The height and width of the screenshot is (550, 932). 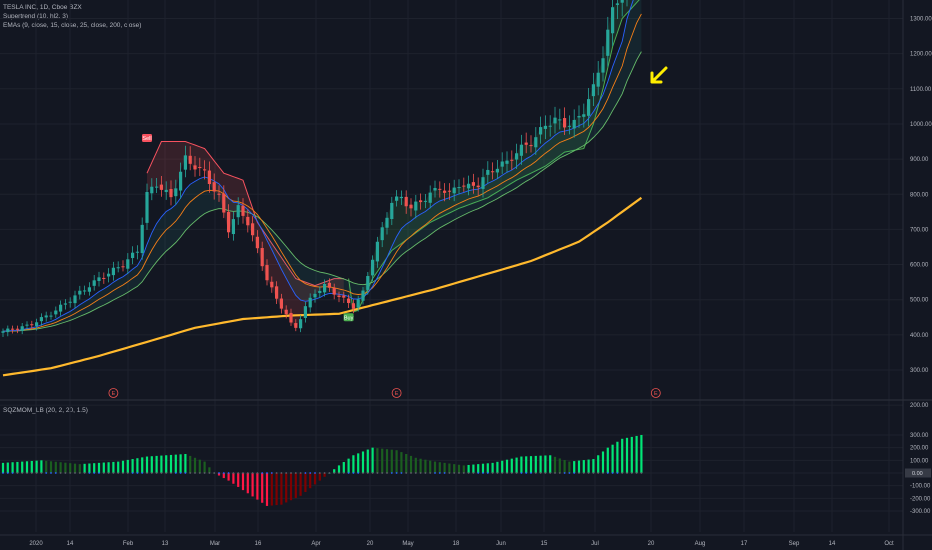 What do you see at coordinates (919, 449) in the screenshot?
I see `momentum-tick-label: 200.00` at bounding box center [919, 449].